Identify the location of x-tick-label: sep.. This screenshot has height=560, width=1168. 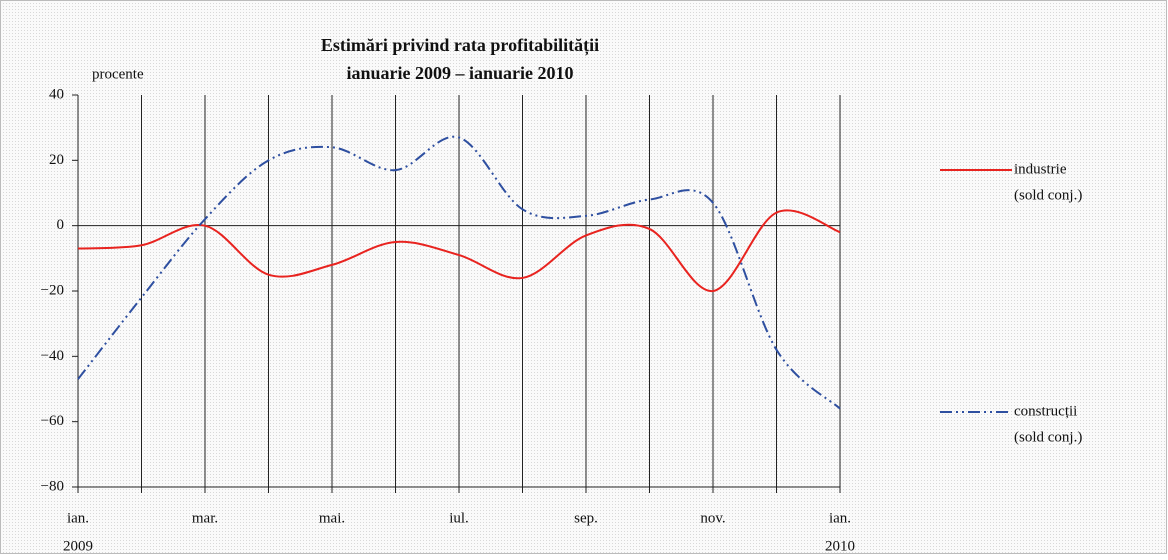
(586, 518).